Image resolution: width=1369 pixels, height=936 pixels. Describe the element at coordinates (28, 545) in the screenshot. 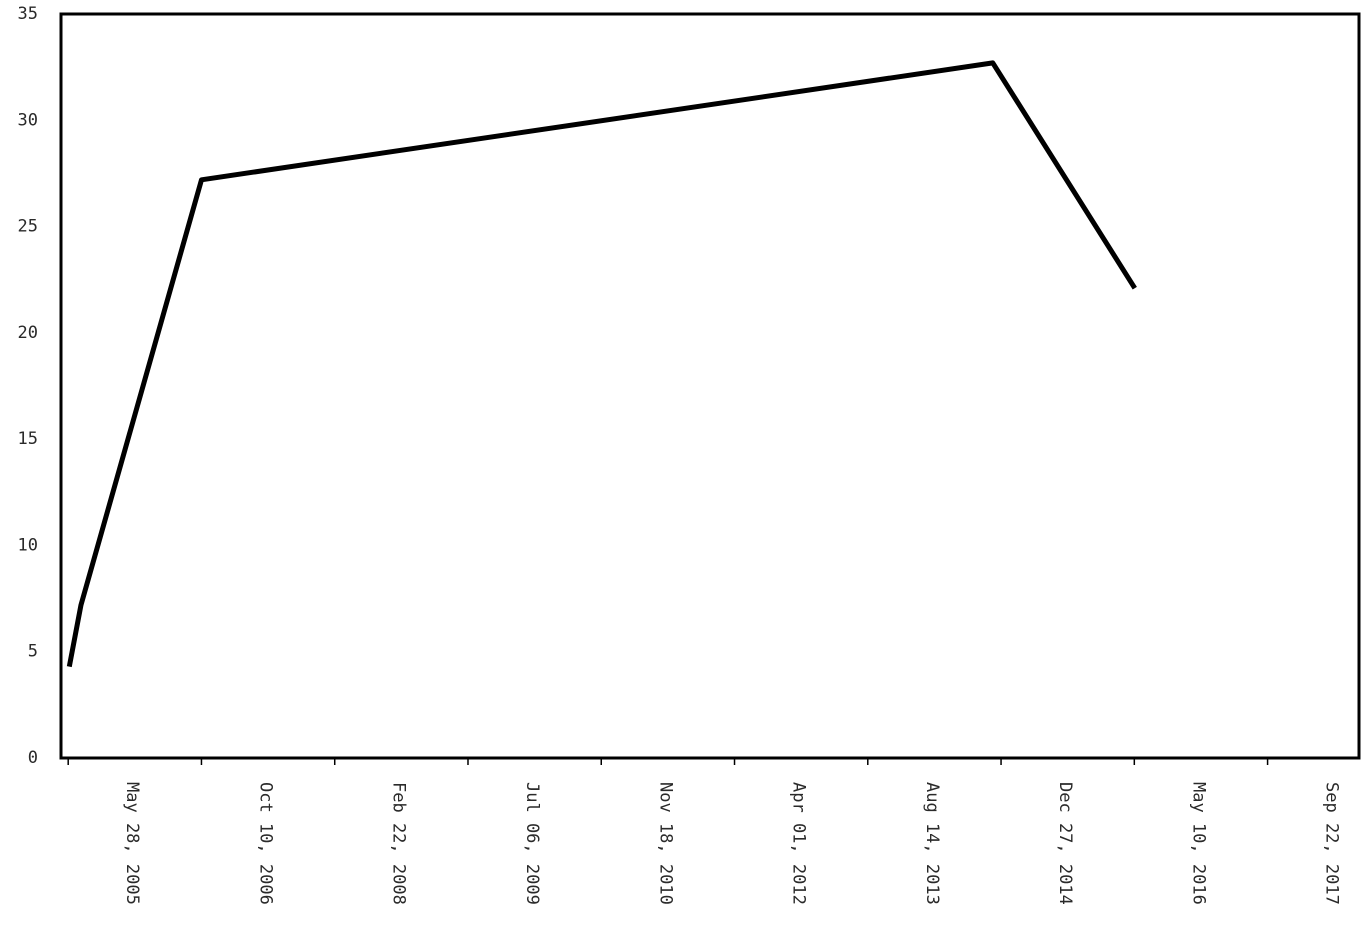

I see `y-tick-label: 10` at that location.